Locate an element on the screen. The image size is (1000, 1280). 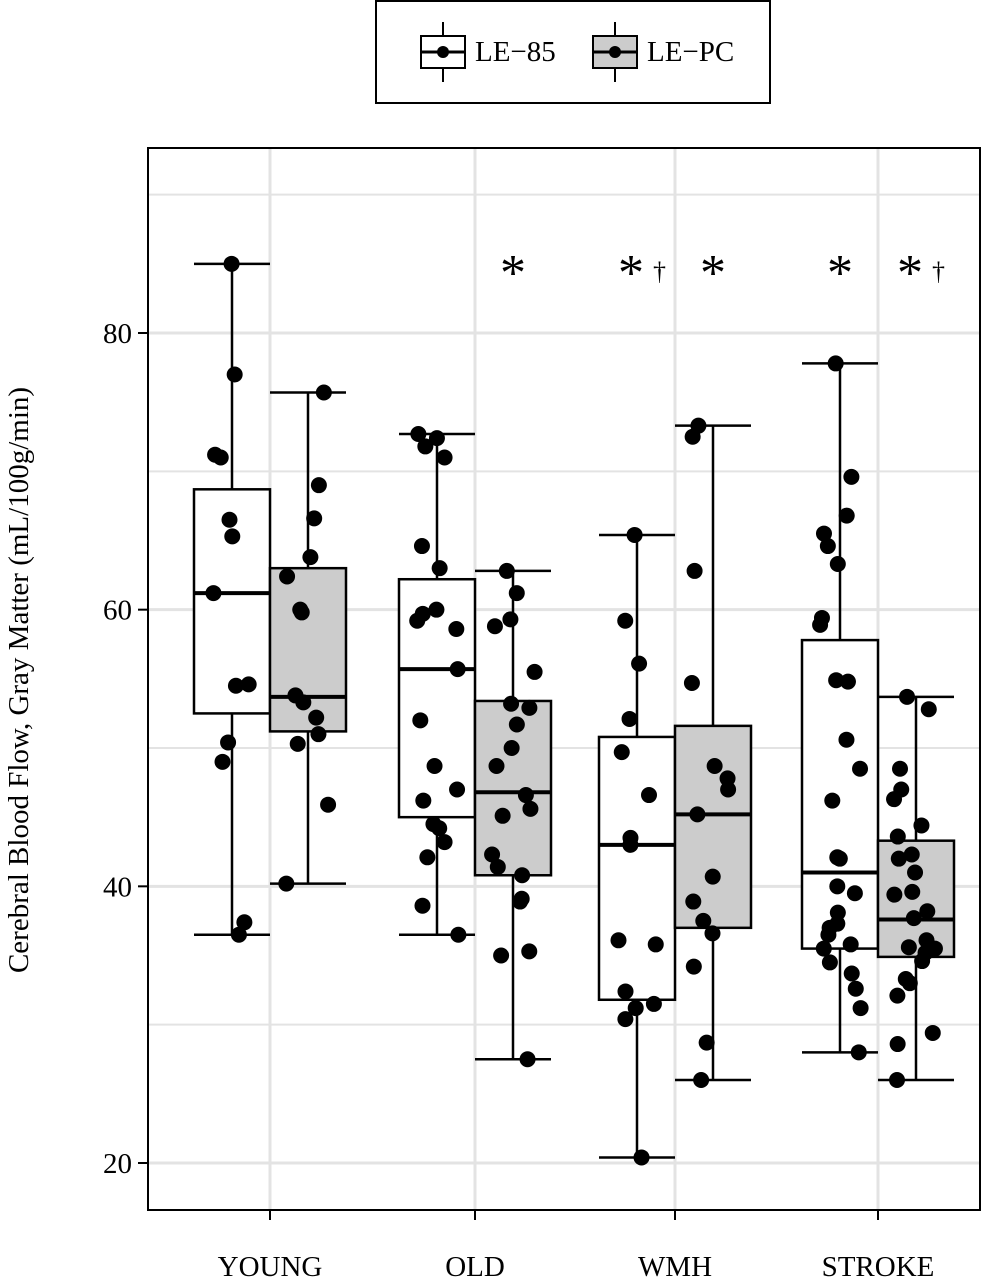
box-old-le85 is located at coordinates (437, 684).